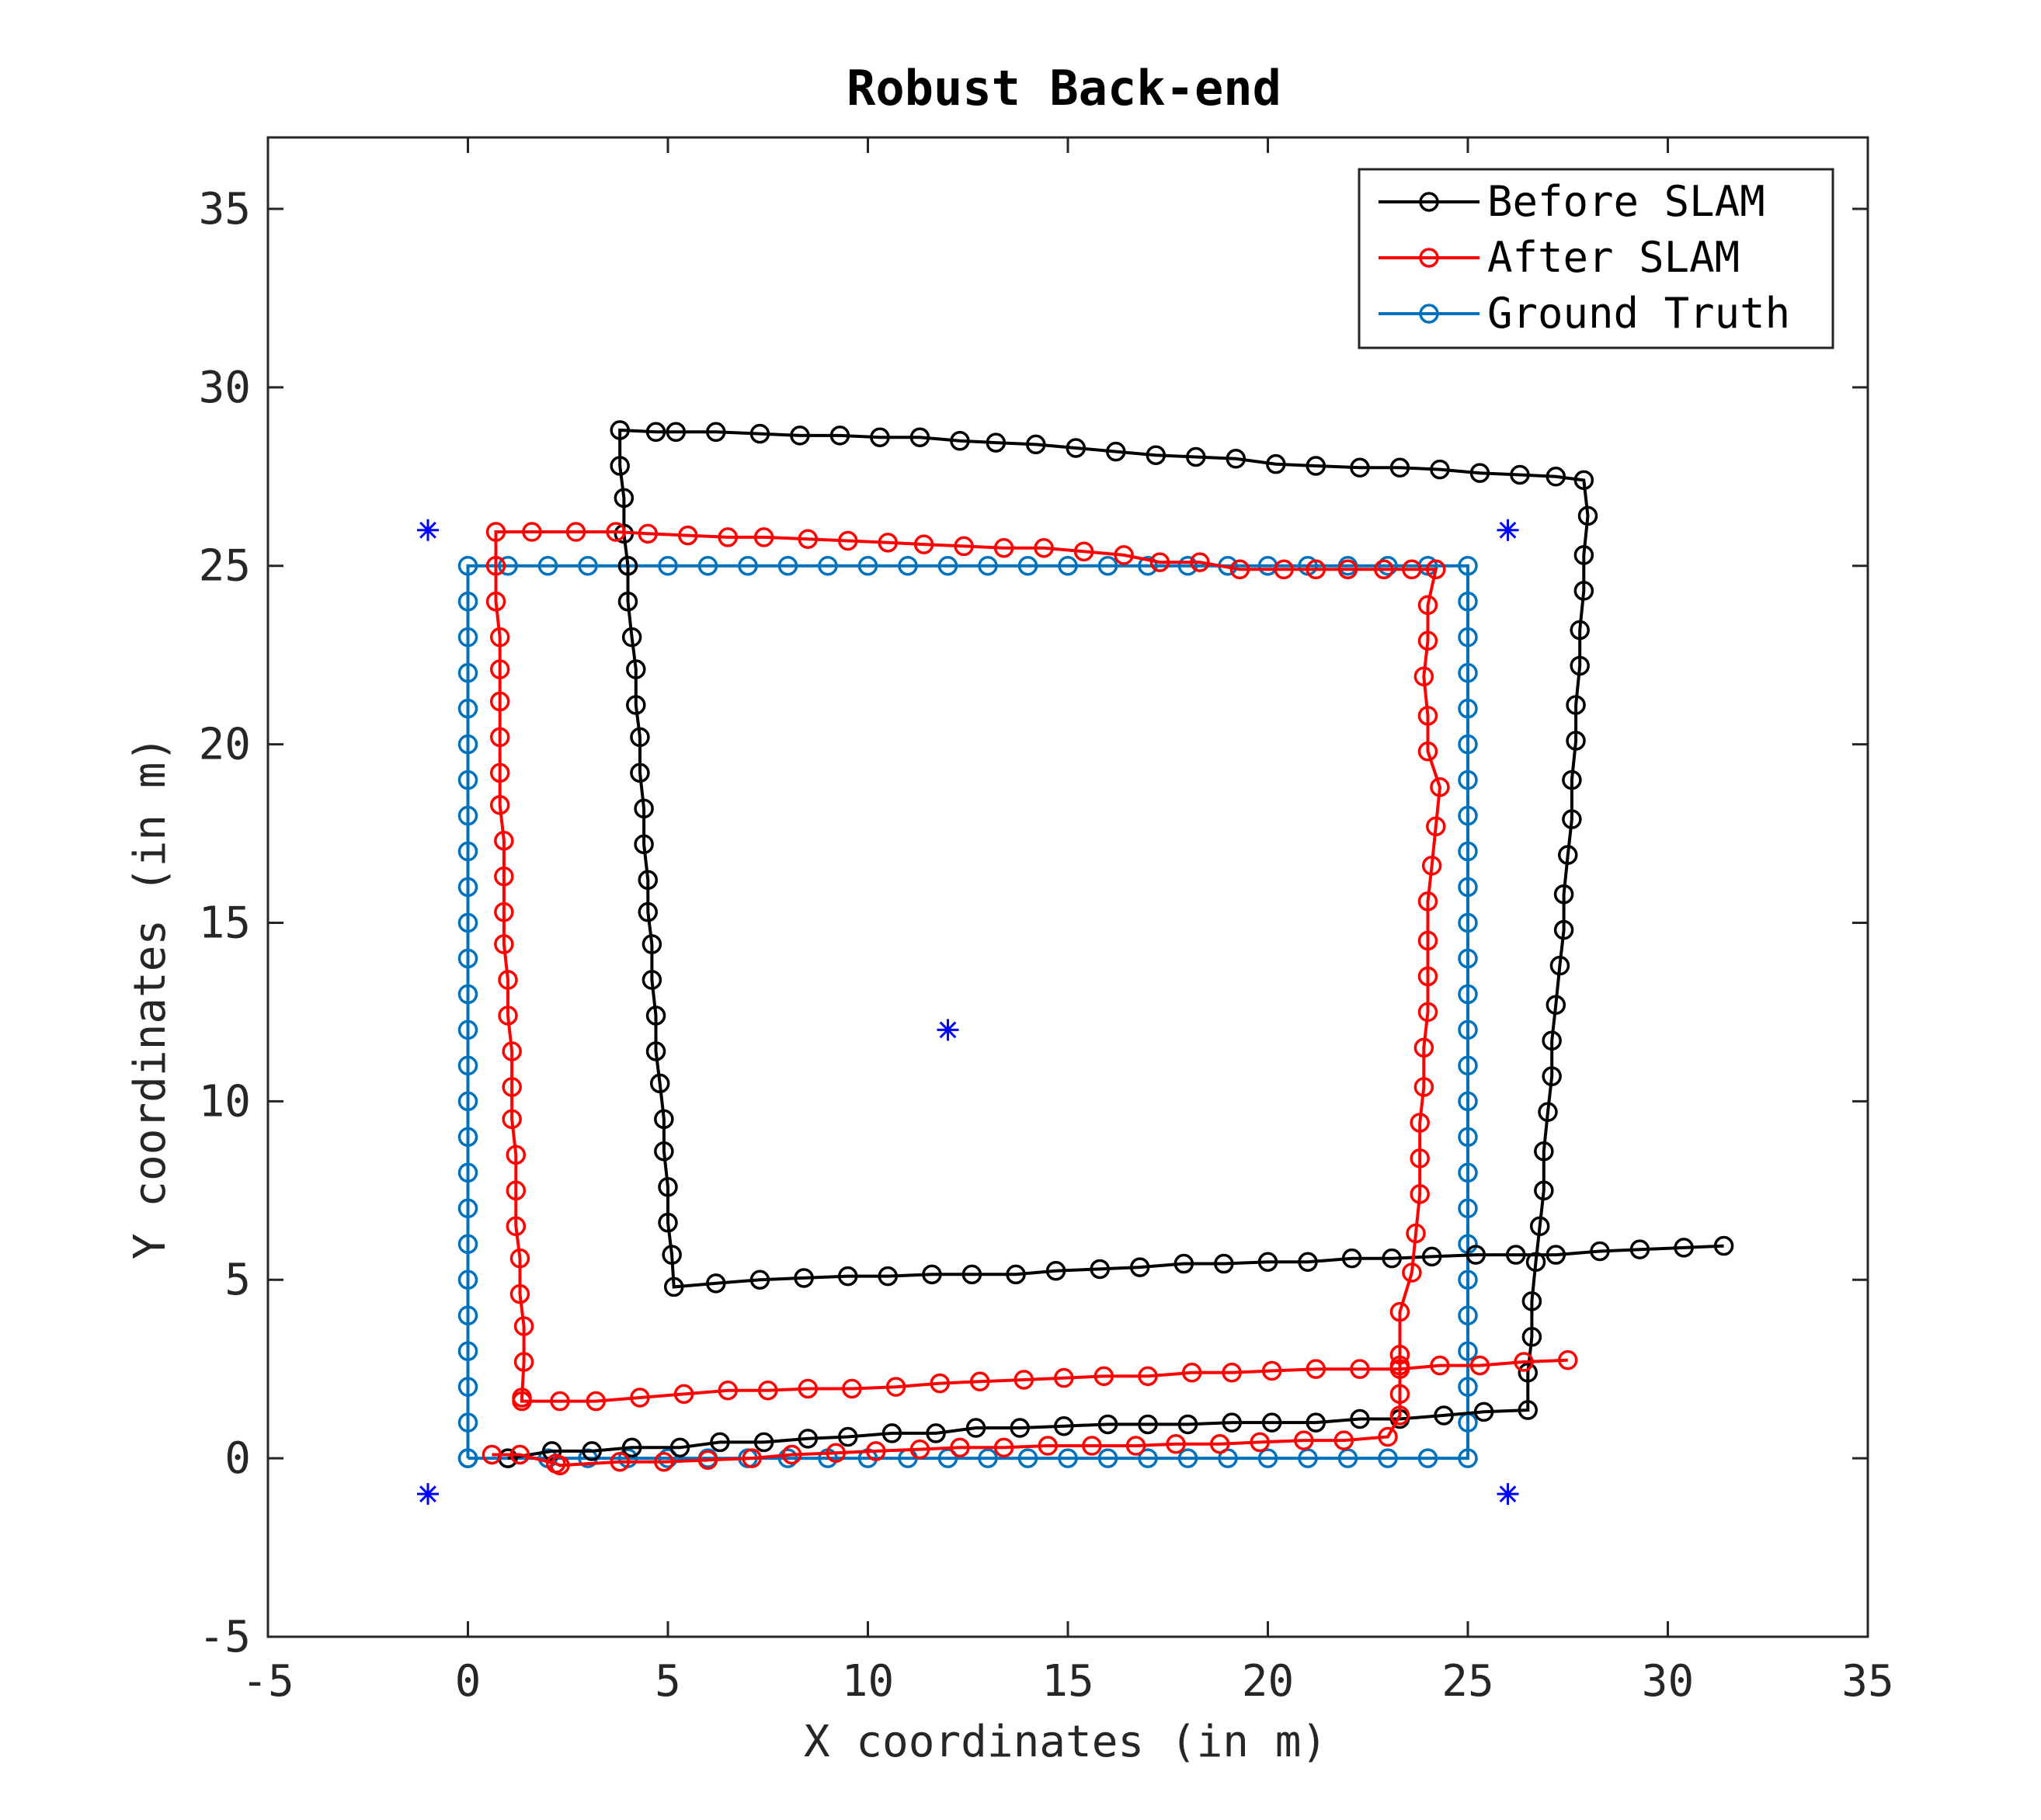  Describe the element at coordinates (238, 1280) in the screenshot. I see `y-tick-label: 5` at that location.